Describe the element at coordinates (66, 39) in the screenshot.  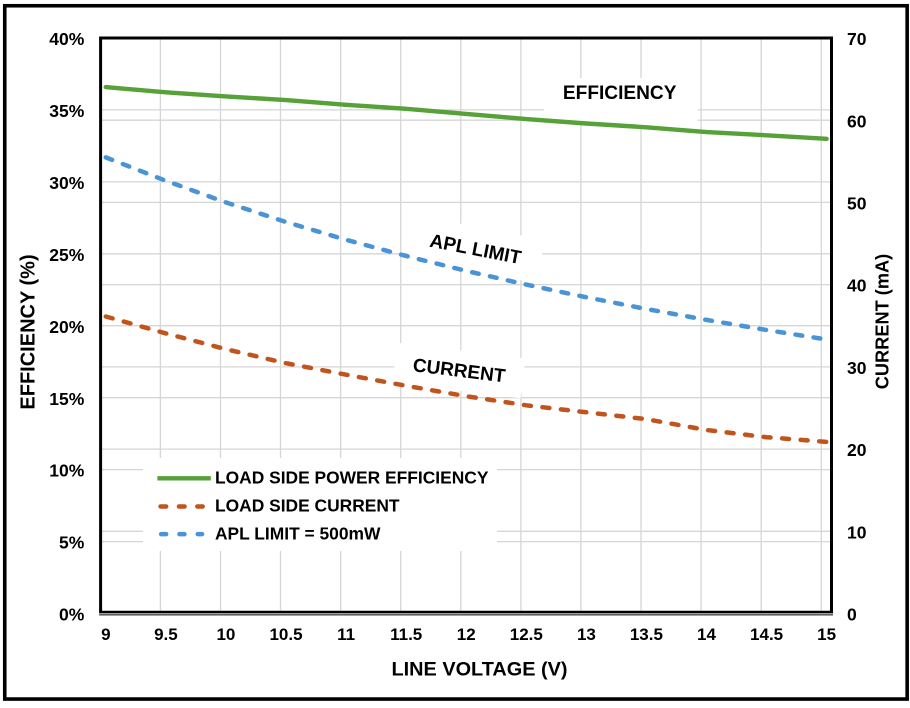
I see `svg-text: 40%` at that location.